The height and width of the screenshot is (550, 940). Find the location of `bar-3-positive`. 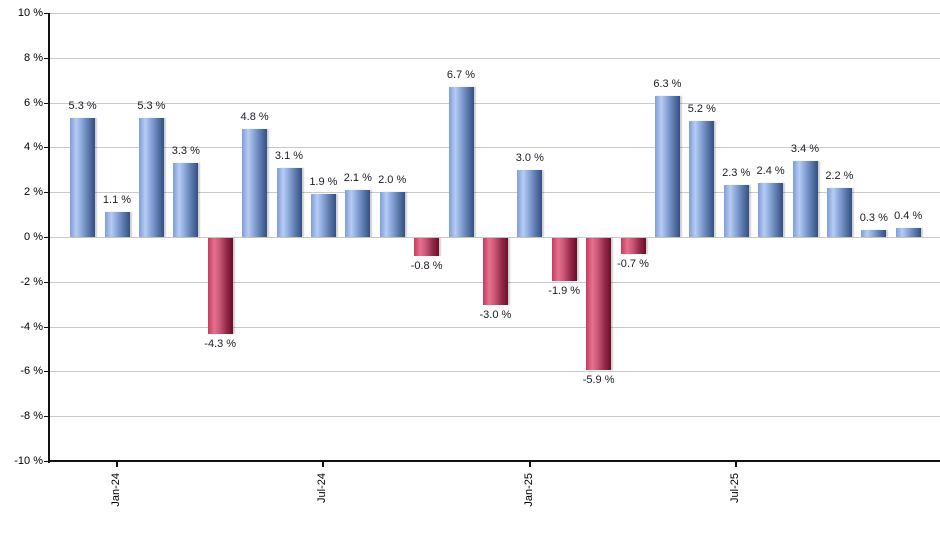

bar-3-positive is located at coordinates (186, 200).